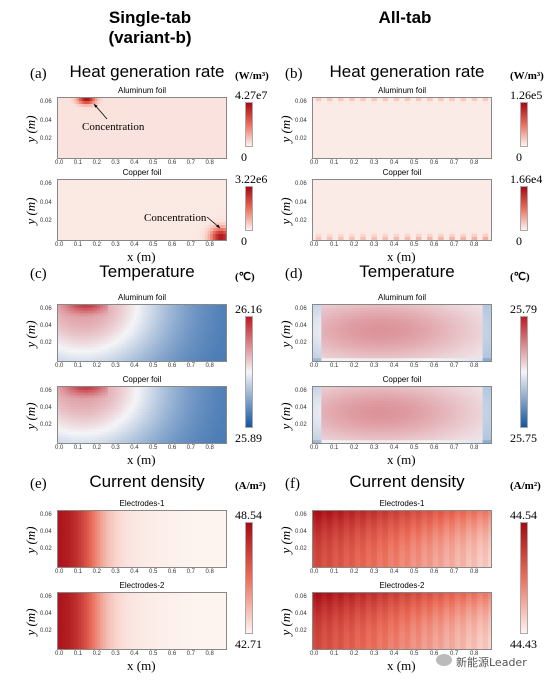  What do you see at coordinates (142, 379) in the screenshot?
I see `subplot-title-c-2: Copper foil` at bounding box center [142, 379].